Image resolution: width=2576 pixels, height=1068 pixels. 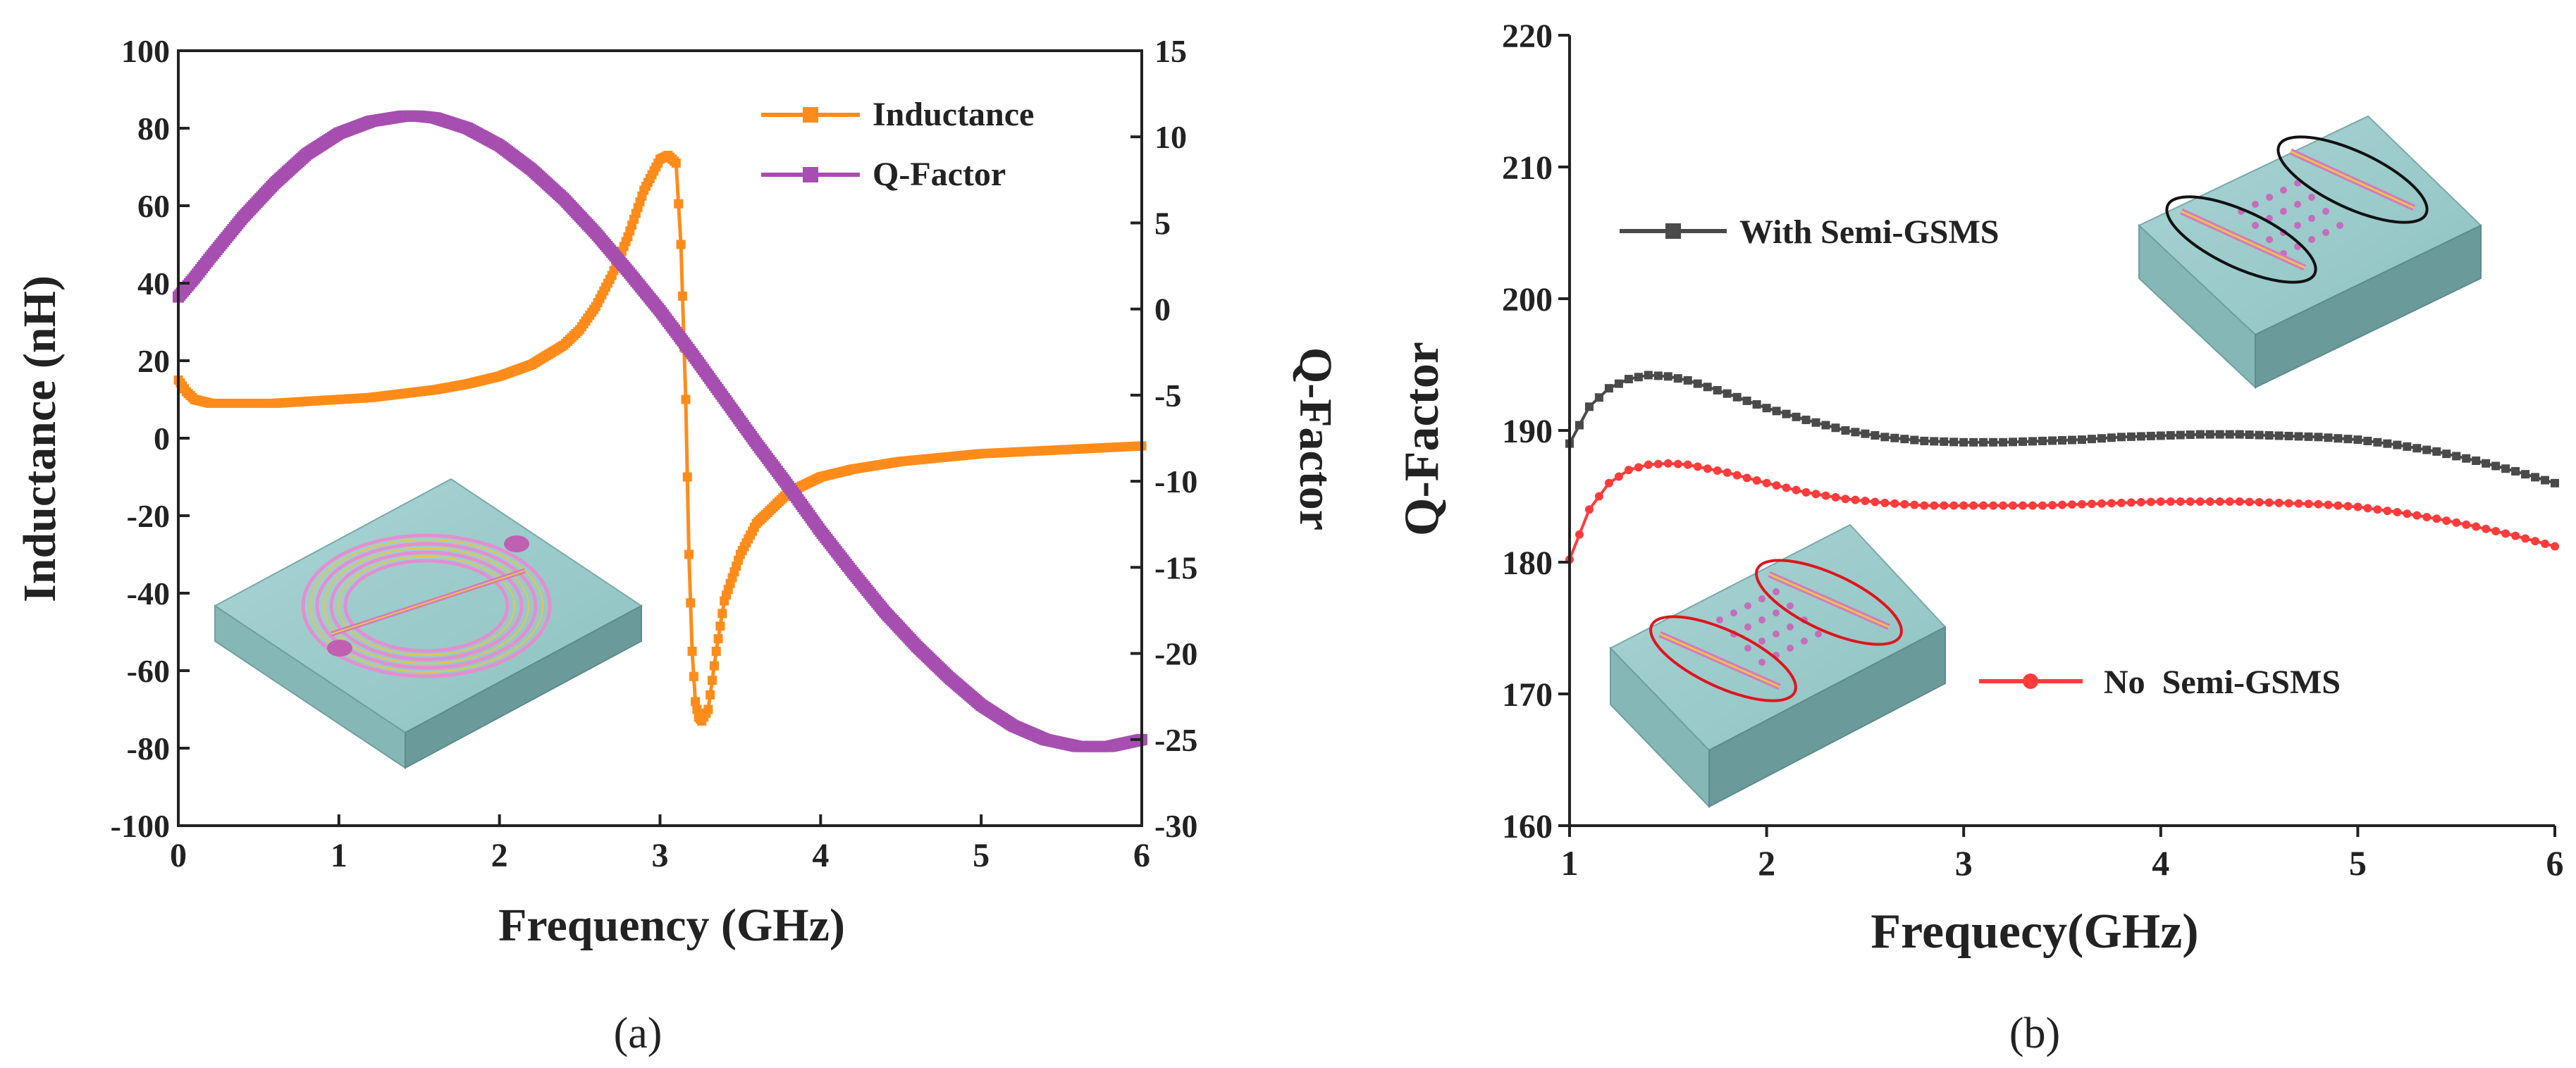 I want to click on x-tick-label-a: 5, so click(x=981, y=855).